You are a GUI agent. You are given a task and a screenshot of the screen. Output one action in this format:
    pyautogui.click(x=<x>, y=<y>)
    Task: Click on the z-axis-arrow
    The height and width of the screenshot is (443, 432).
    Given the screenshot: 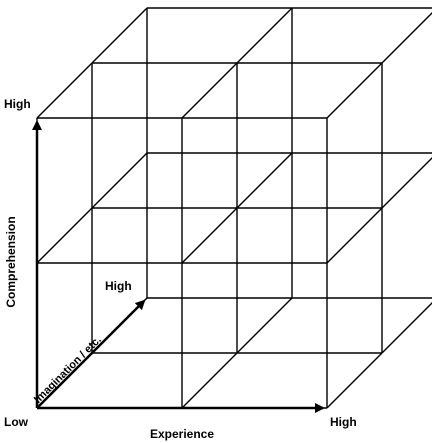 What is the action you would take?
    pyautogui.click(x=91, y=354)
    